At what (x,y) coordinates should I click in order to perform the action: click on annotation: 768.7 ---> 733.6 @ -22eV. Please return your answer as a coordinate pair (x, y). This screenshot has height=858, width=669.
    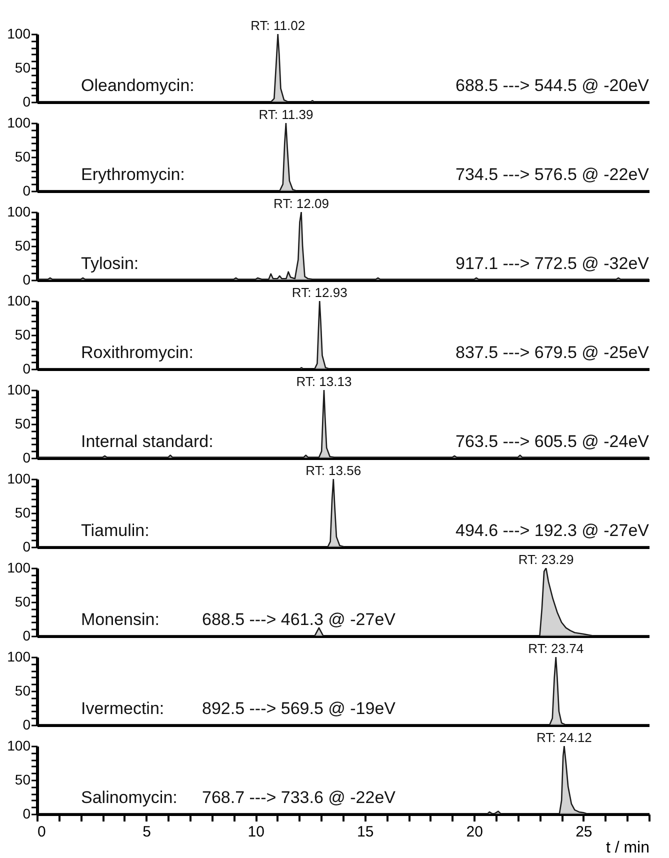
    Looking at the image, I should click on (299, 797).